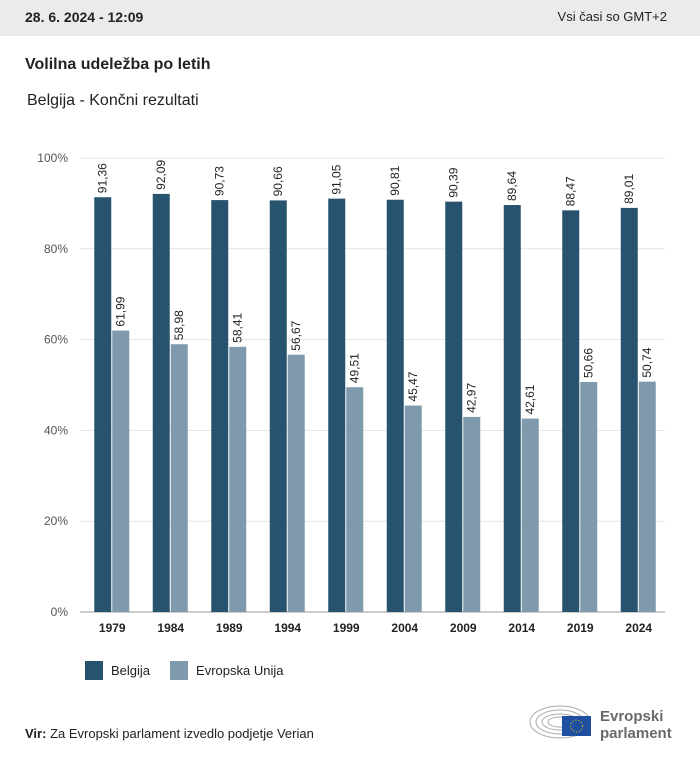 This screenshot has width=700, height=760. What do you see at coordinates (113, 100) in the screenshot?
I see `chart-subtitle: Belgija - Končni rezultati` at bounding box center [113, 100].